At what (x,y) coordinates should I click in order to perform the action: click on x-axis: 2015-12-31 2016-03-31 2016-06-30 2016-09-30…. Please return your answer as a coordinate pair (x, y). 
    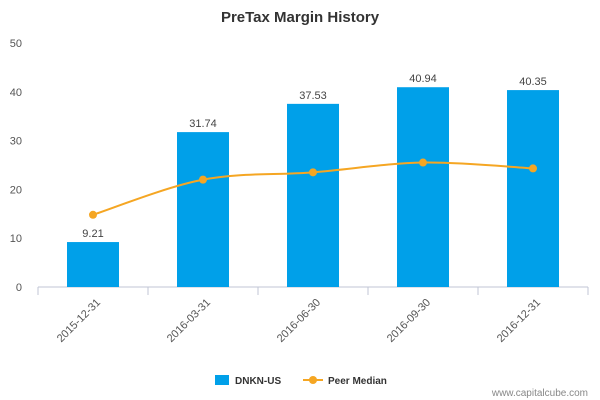
    Looking at the image, I should click on (313, 315).